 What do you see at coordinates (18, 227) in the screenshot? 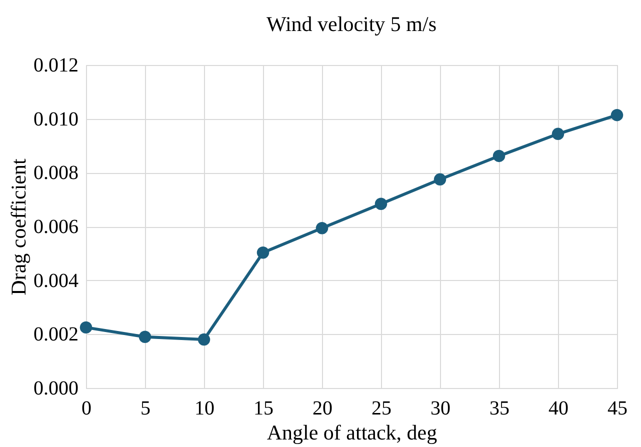
I see `y-axis-title: Drag coefficient` at bounding box center [18, 227].